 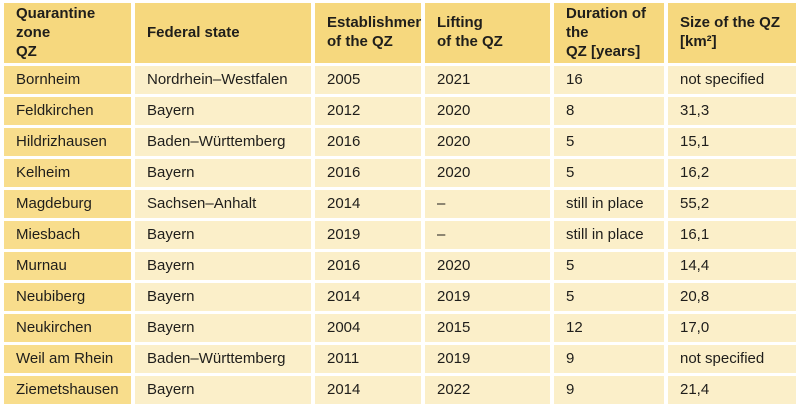 I want to click on size-cell: 17,0, so click(x=732, y=328).